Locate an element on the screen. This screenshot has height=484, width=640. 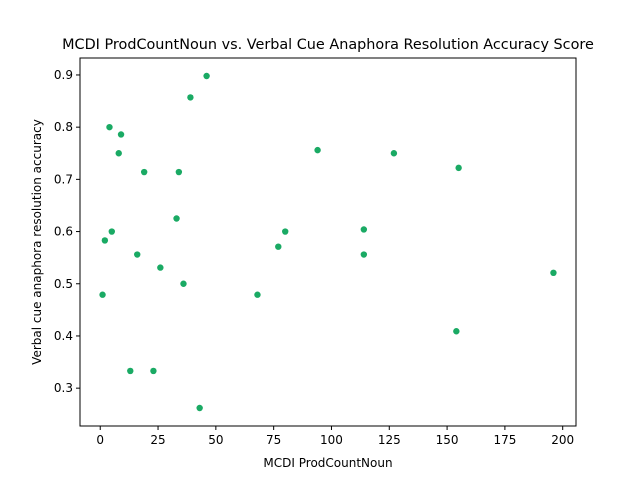
y-axis-ticks: 0.3 0.4 0.5 0.6 0.7 0.8 0.9 is located at coordinates (67, 231).